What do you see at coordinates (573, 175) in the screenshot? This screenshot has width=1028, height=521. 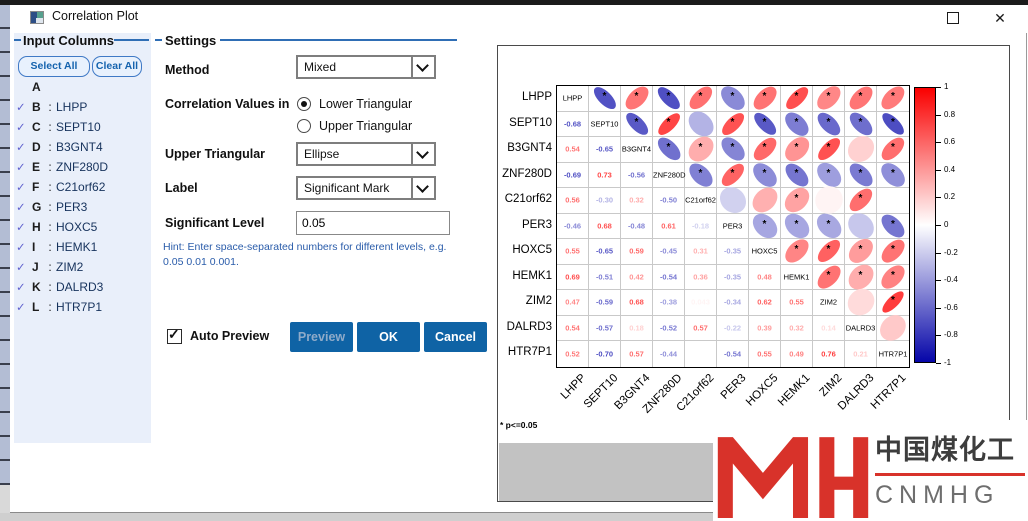 I see `matrix-cell-ZNF280D-LHPP: -0.69` at bounding box center [573, 175].